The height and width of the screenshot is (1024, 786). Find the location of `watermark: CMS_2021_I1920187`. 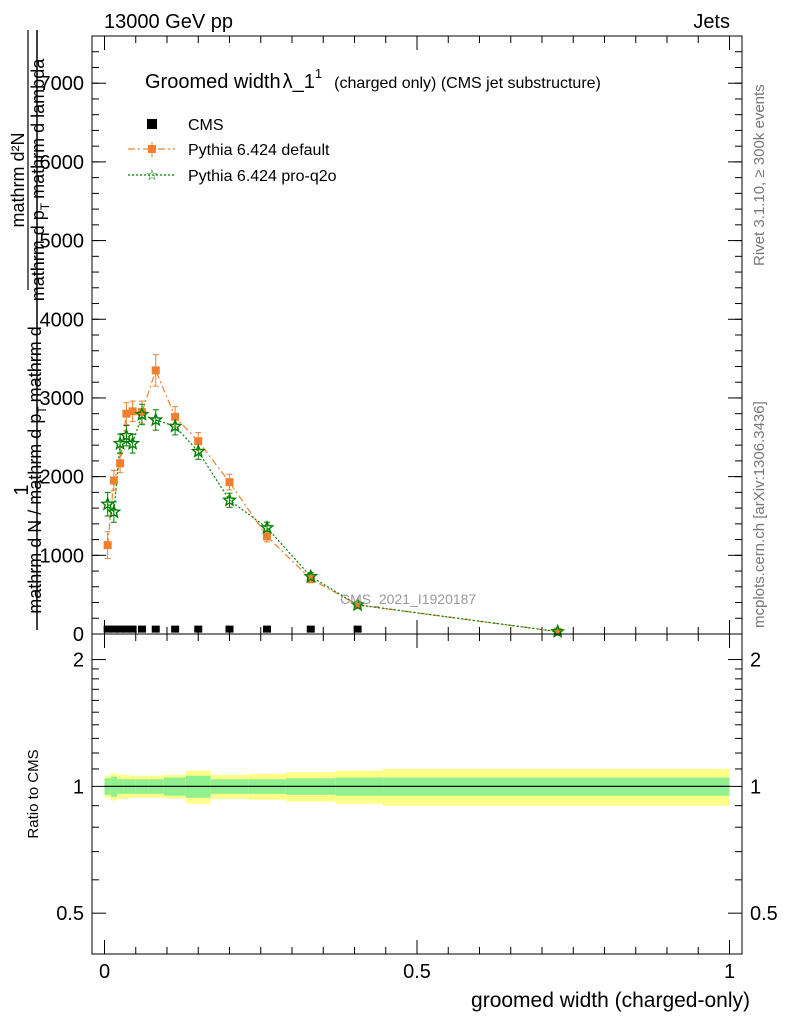

watermark: CMS_2021_I1920187 is located at coordinates (408, 599).